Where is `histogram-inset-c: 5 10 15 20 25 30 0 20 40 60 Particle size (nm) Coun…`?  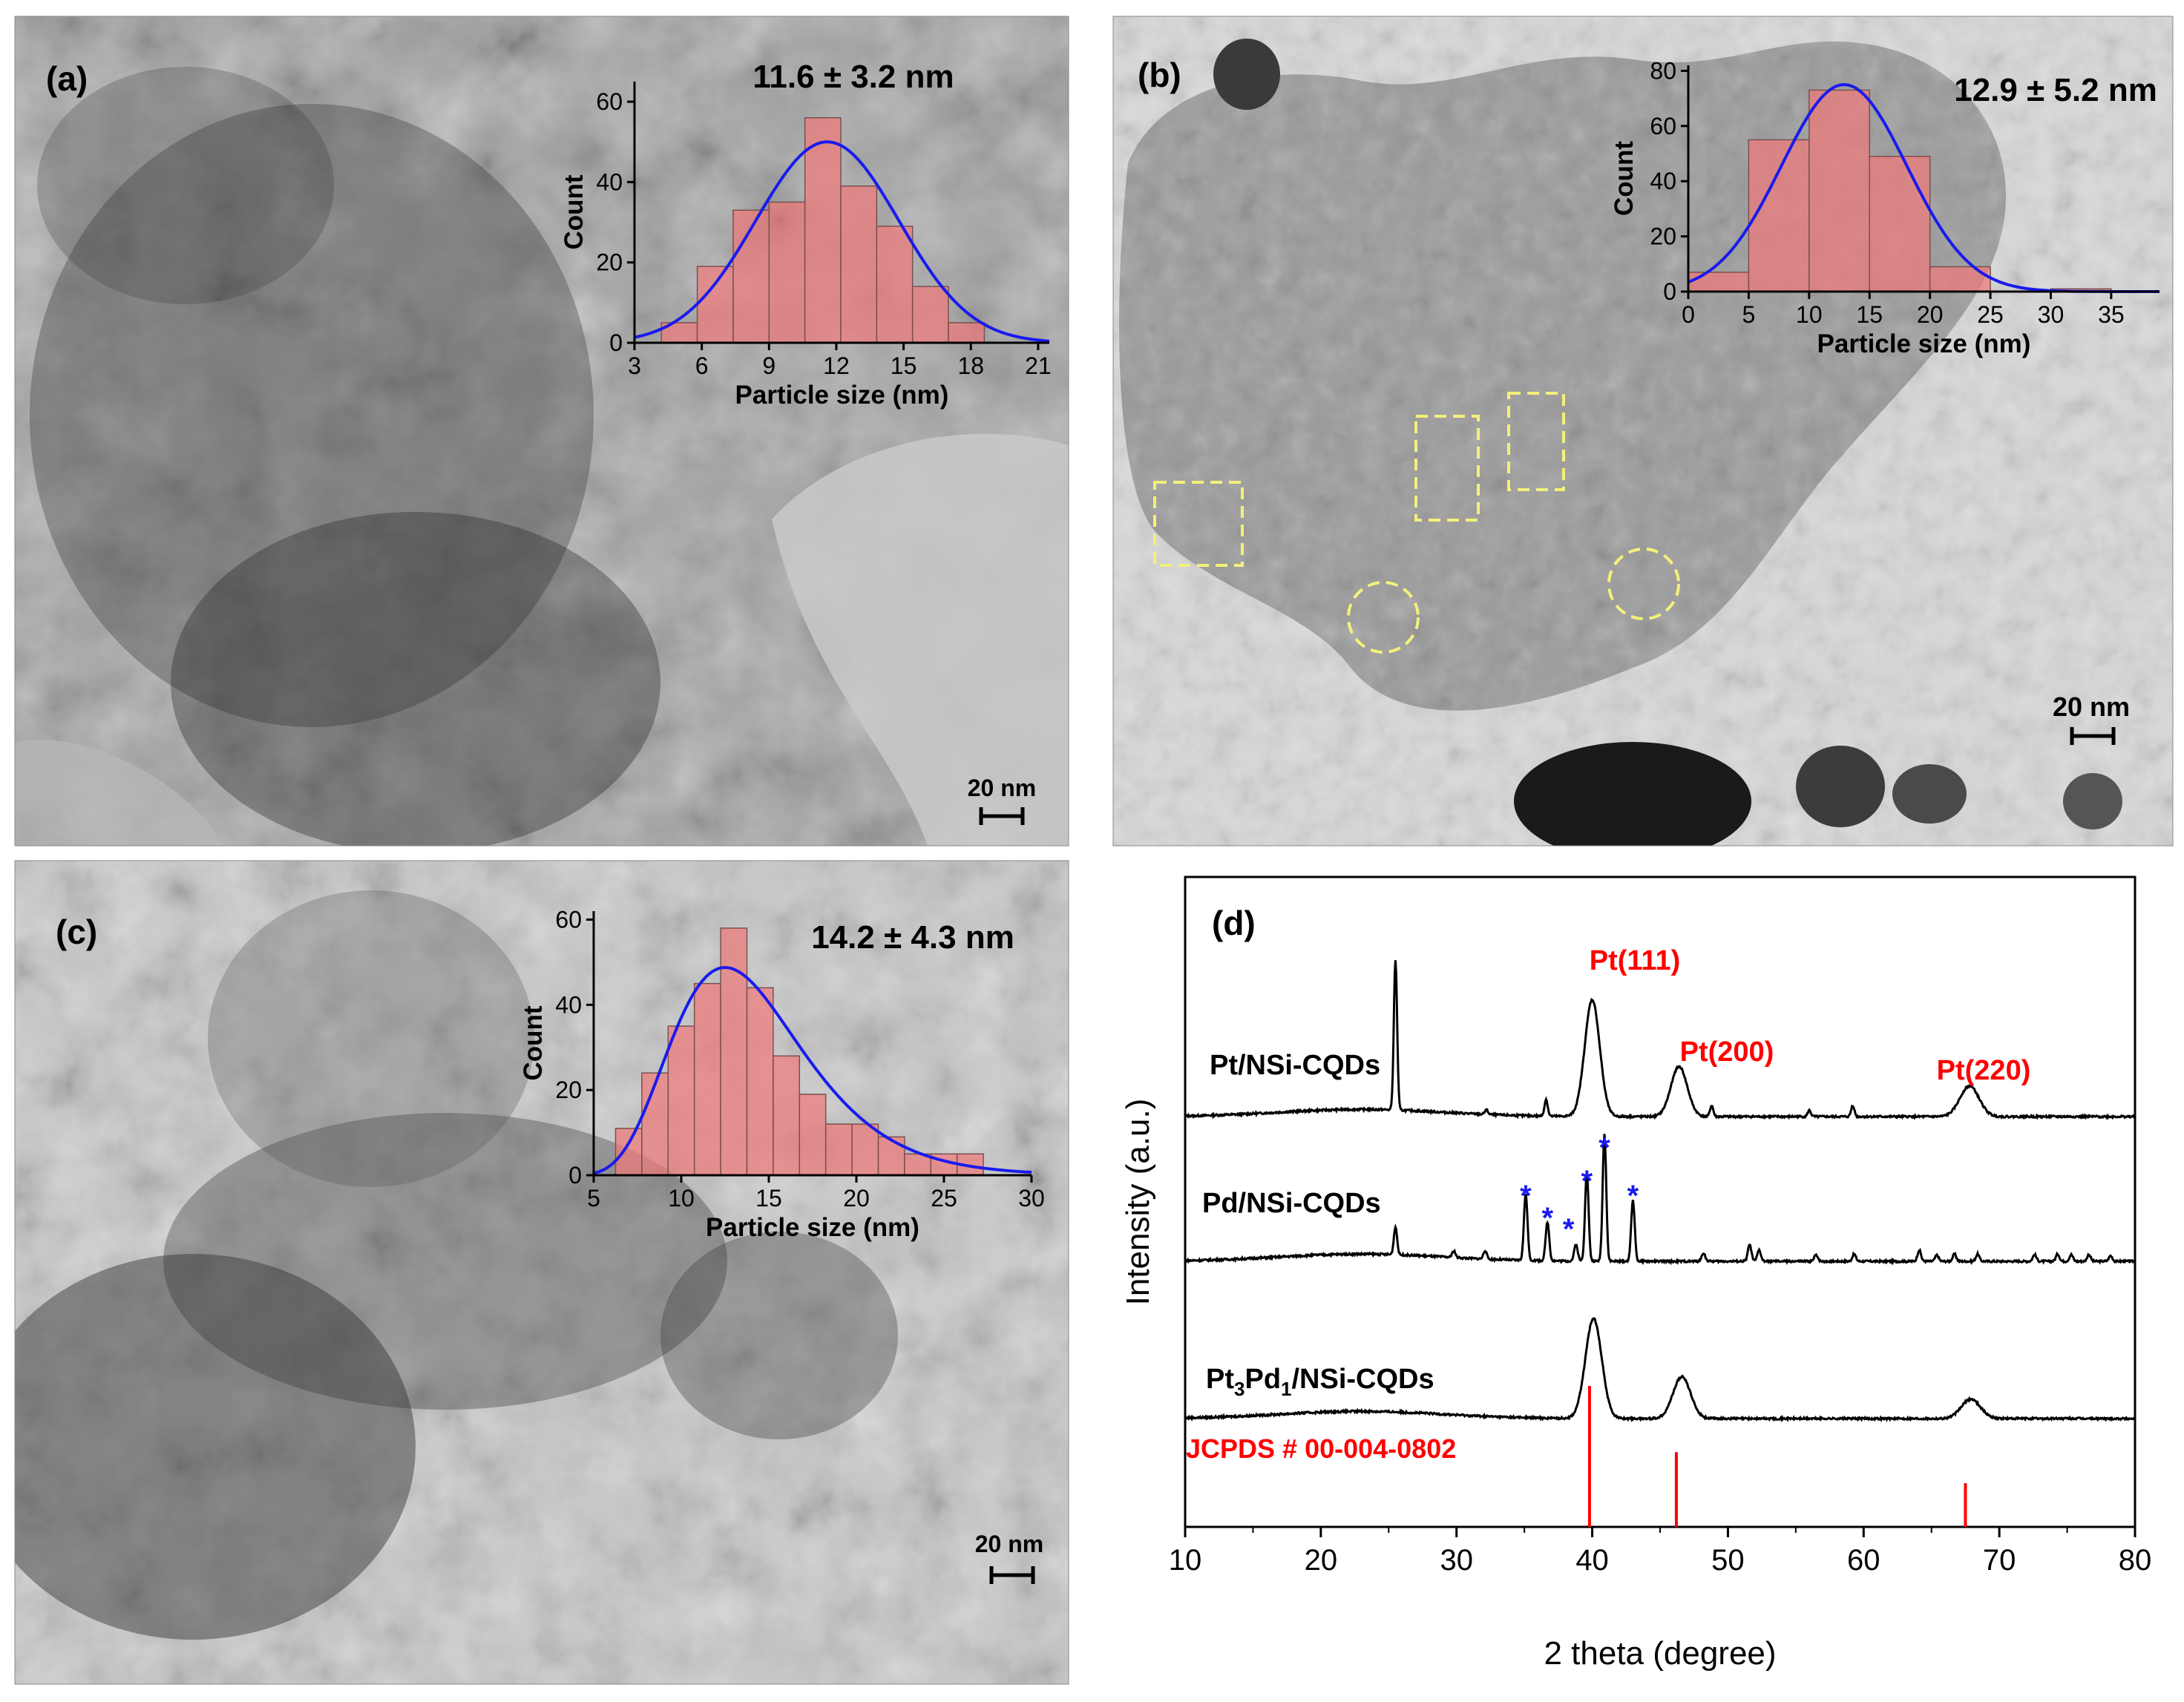 histogram-inset-c: 5 10 15 20 25 30 0 20 40 60 Particle size (nm) Coun… is located at coordinates (782, 1074).